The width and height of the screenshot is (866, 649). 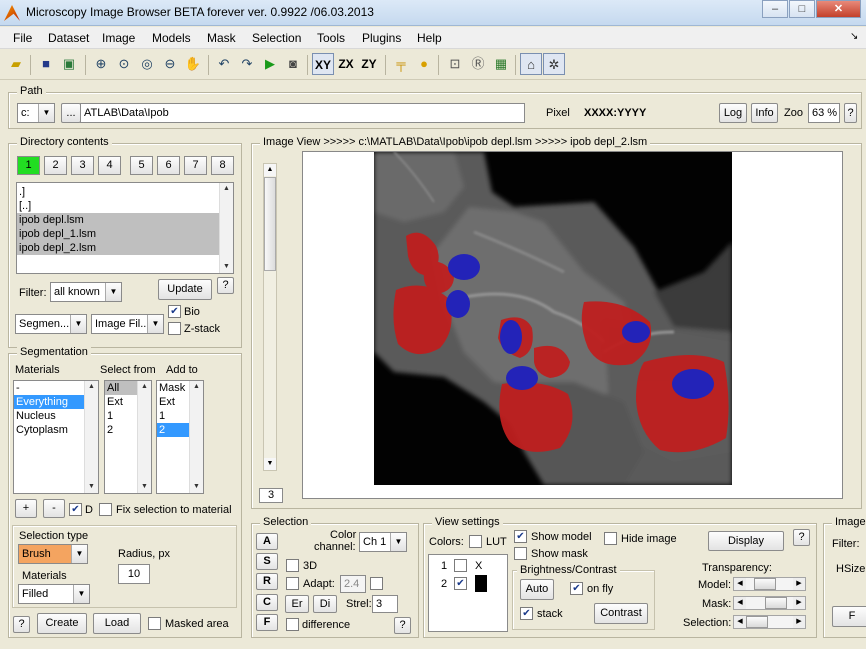 I want to click on menu-help: Help, so click(x=429, y=38).